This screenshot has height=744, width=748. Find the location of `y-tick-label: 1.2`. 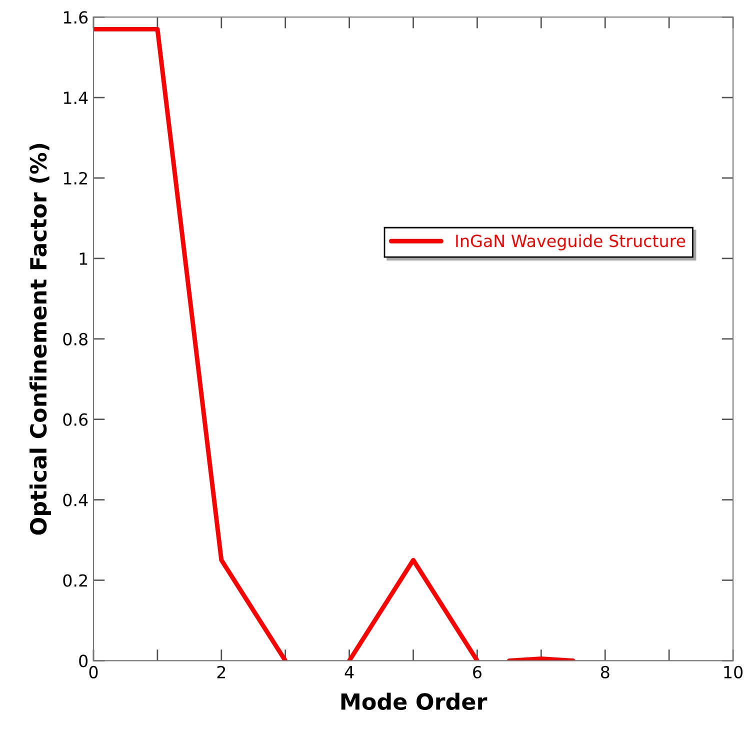

y-tick-label: 1.2 is located at coordinates (75, 178).